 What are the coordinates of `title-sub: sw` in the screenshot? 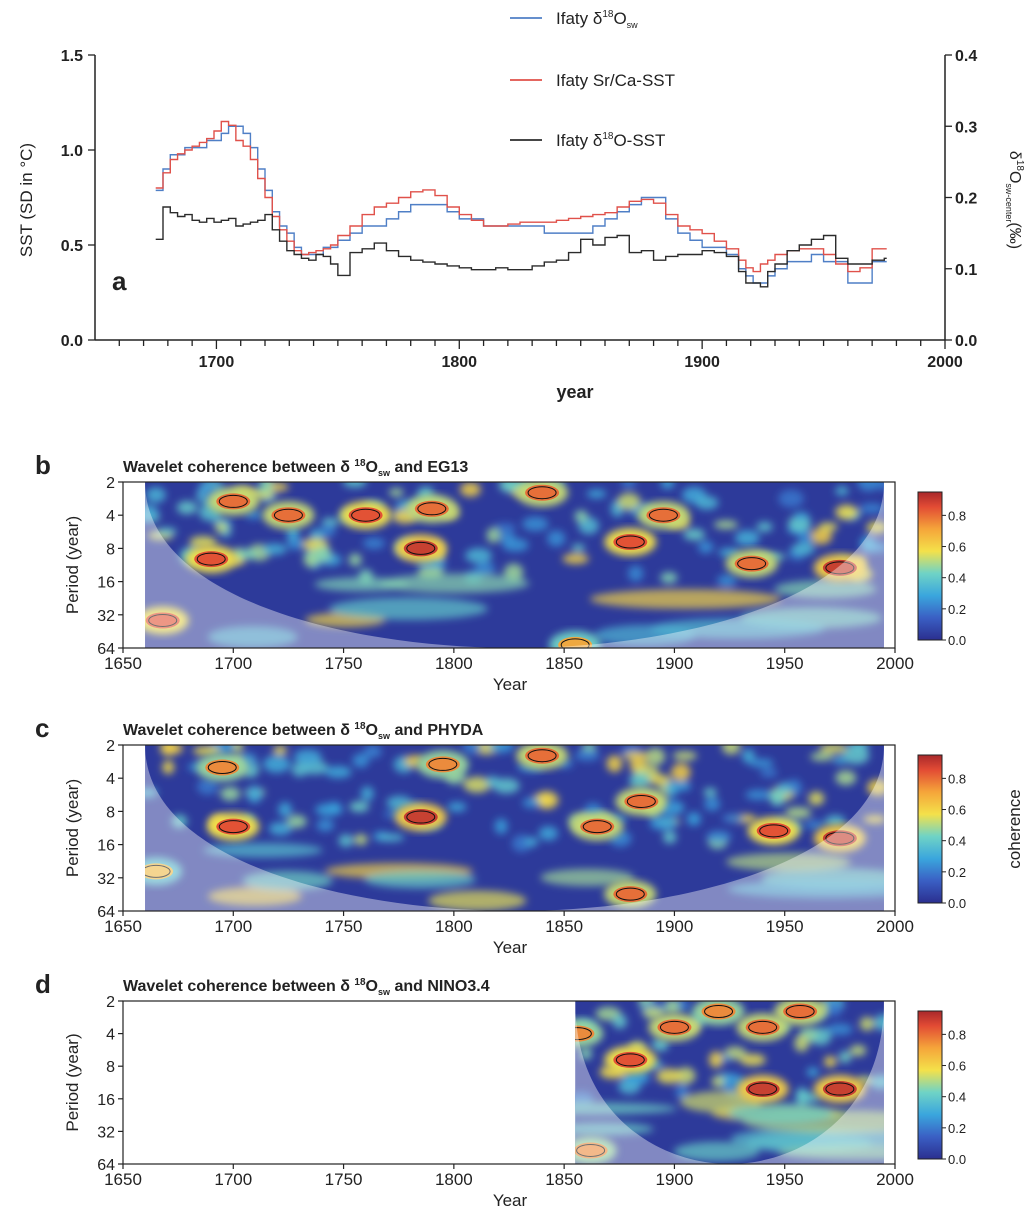 It's located at (384, 992).